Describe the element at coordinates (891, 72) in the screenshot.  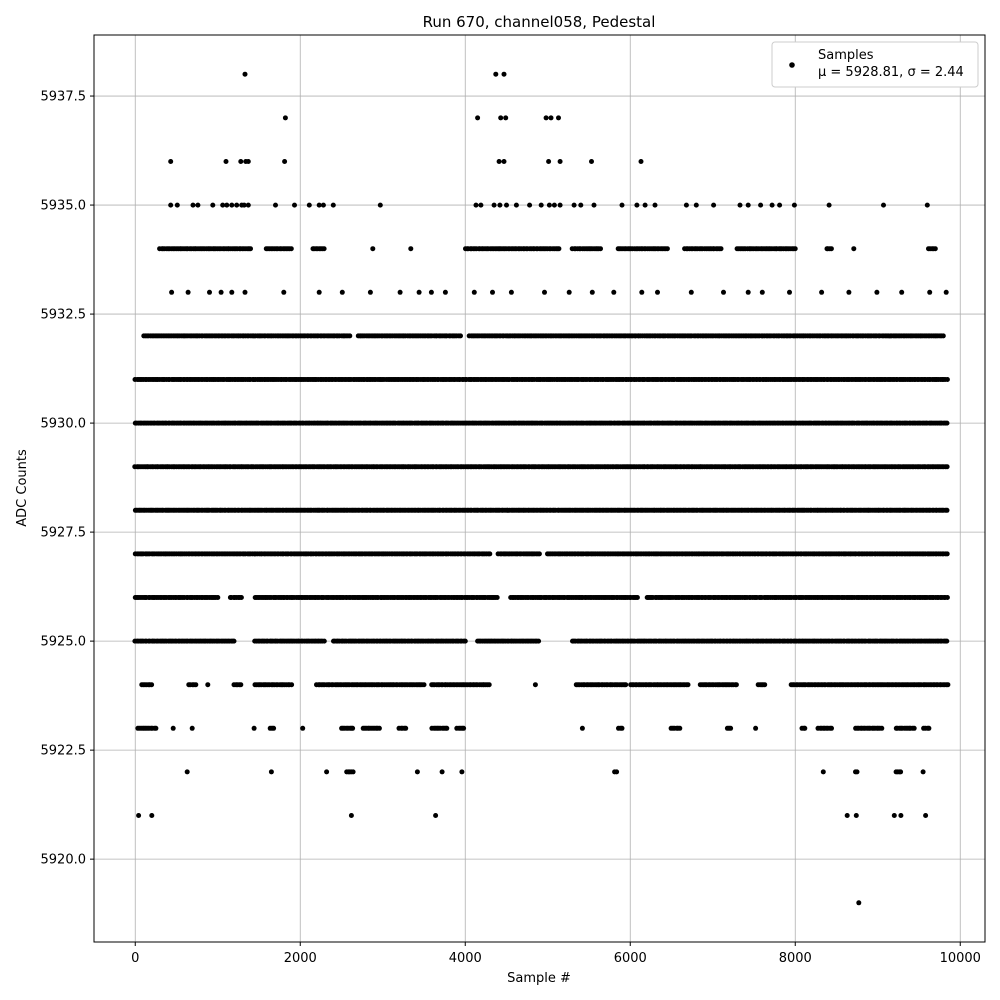
I see `legend-stats: μ = 5928.81, σ = 2.44` at that location.